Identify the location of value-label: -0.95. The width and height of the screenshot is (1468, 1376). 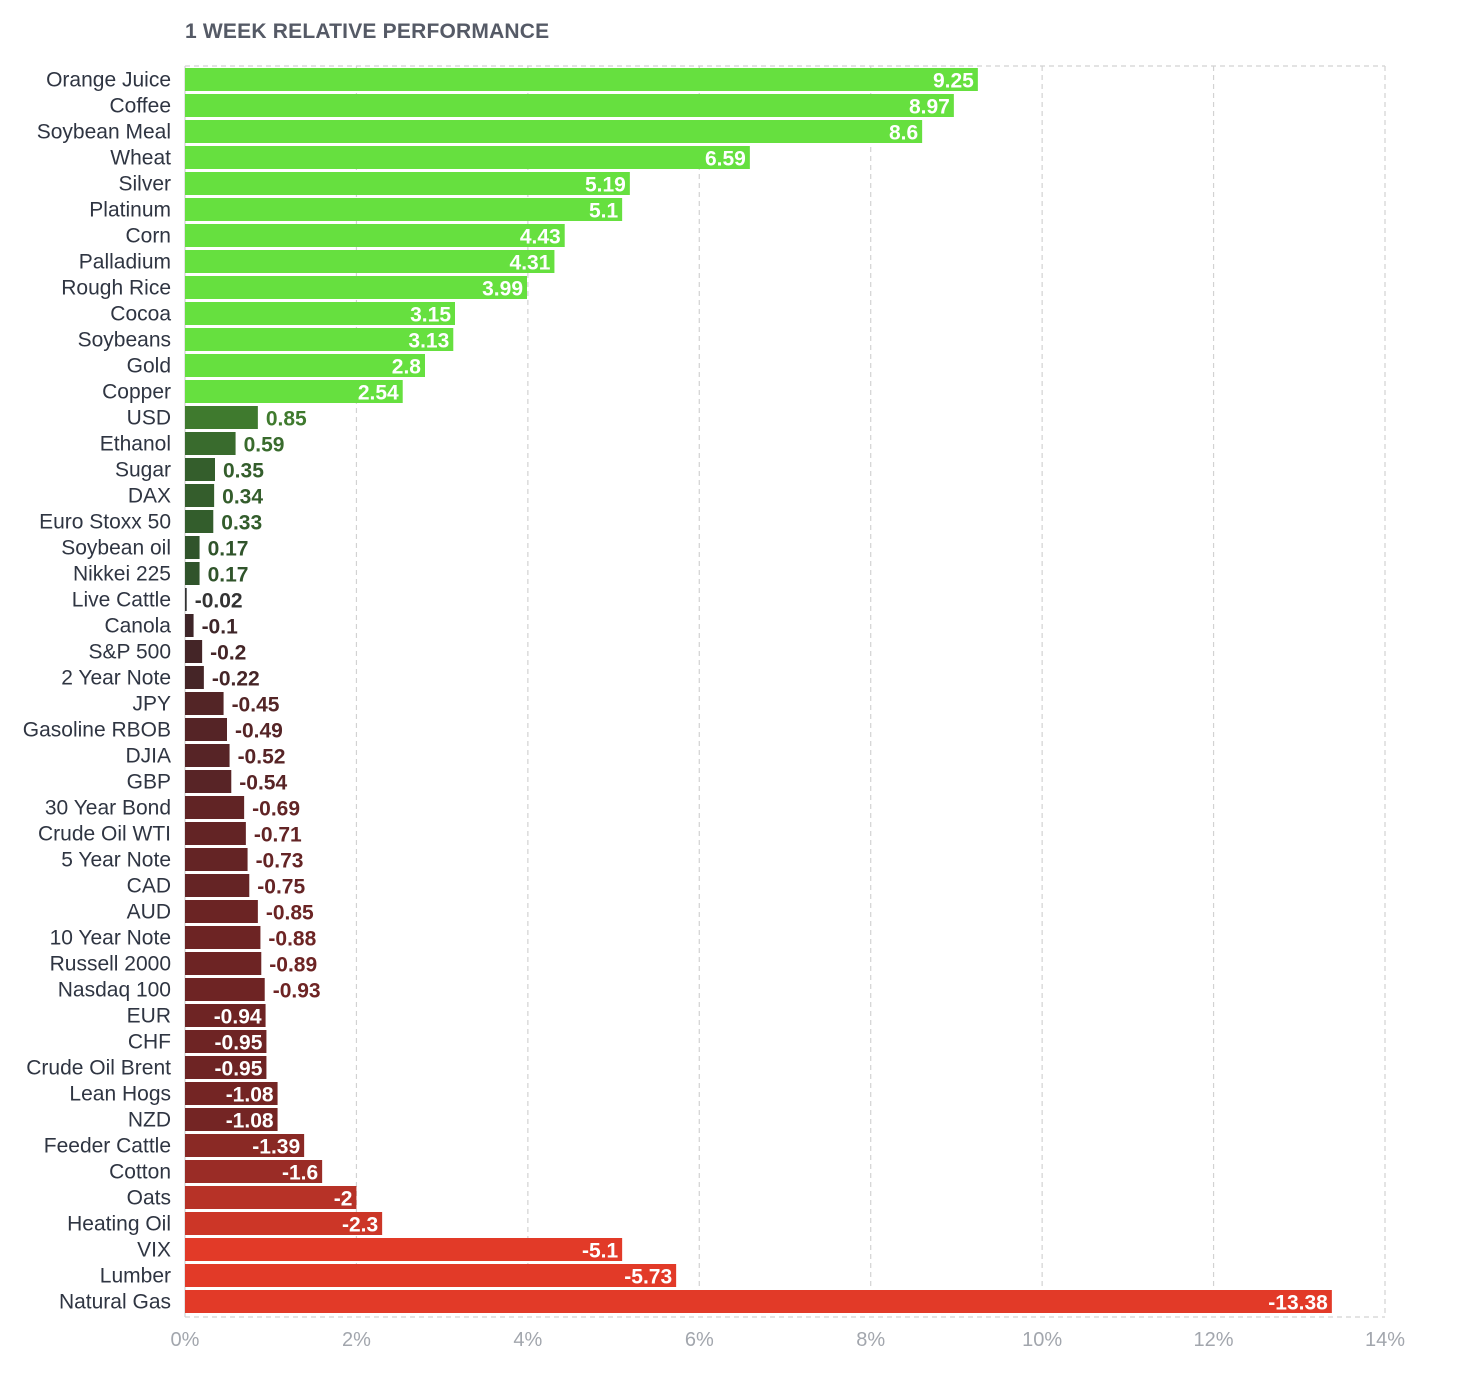
(239, 1043).